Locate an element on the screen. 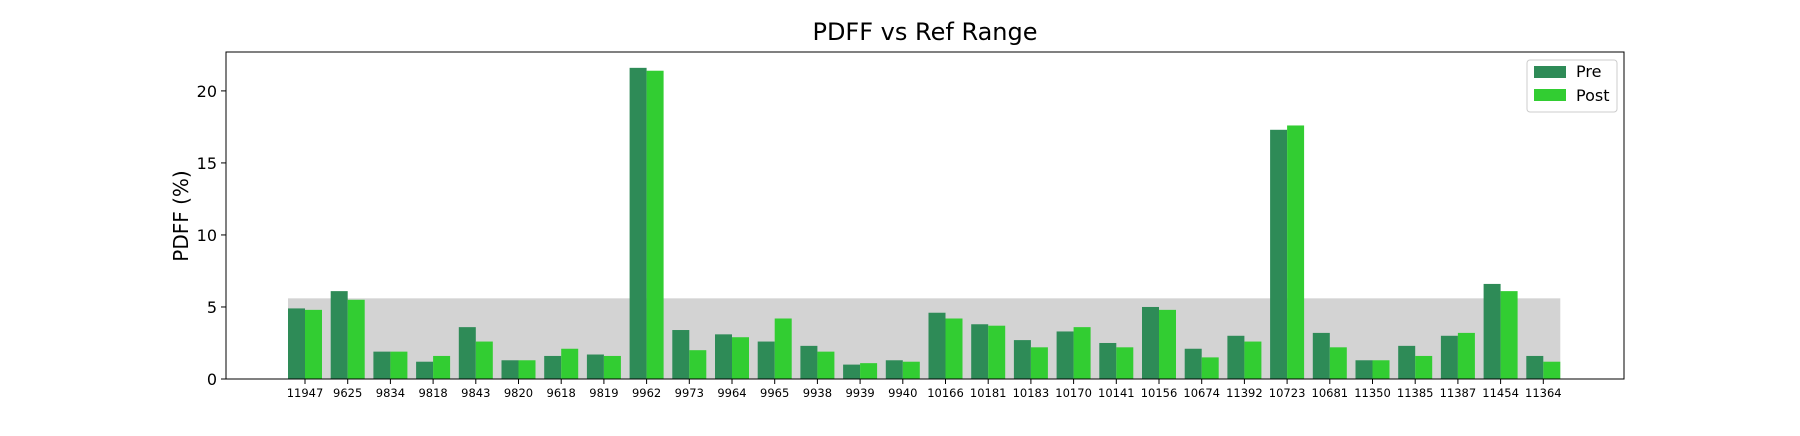 The width and height of the screenshot is (1800, 436). x-tick-label: 10681 is located at coordinates (1330, 393).